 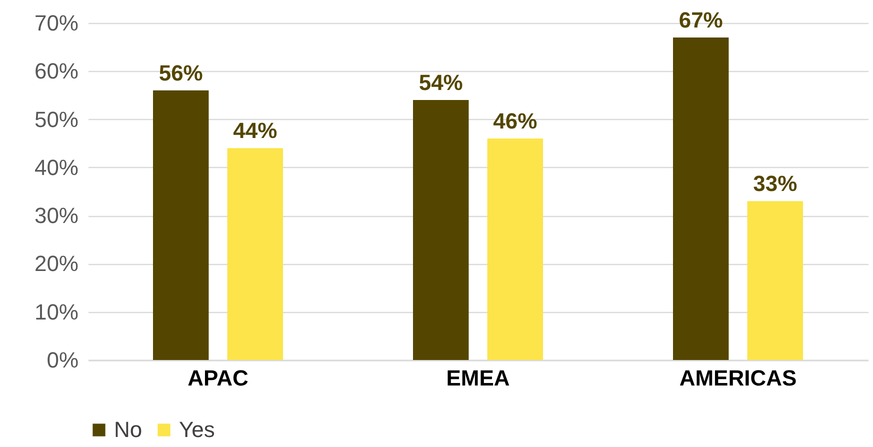 What do you see at coordinates (197, 429) in the screenshot?
I see `legend-label: Yes` at bounding box center [197, 429].